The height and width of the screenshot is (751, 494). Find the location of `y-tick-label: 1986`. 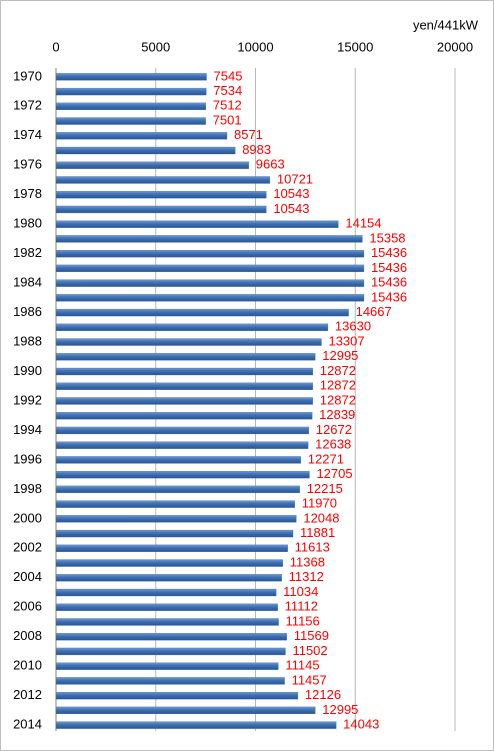

y-tick-label: 1986 is located at coordinates (27, 311).